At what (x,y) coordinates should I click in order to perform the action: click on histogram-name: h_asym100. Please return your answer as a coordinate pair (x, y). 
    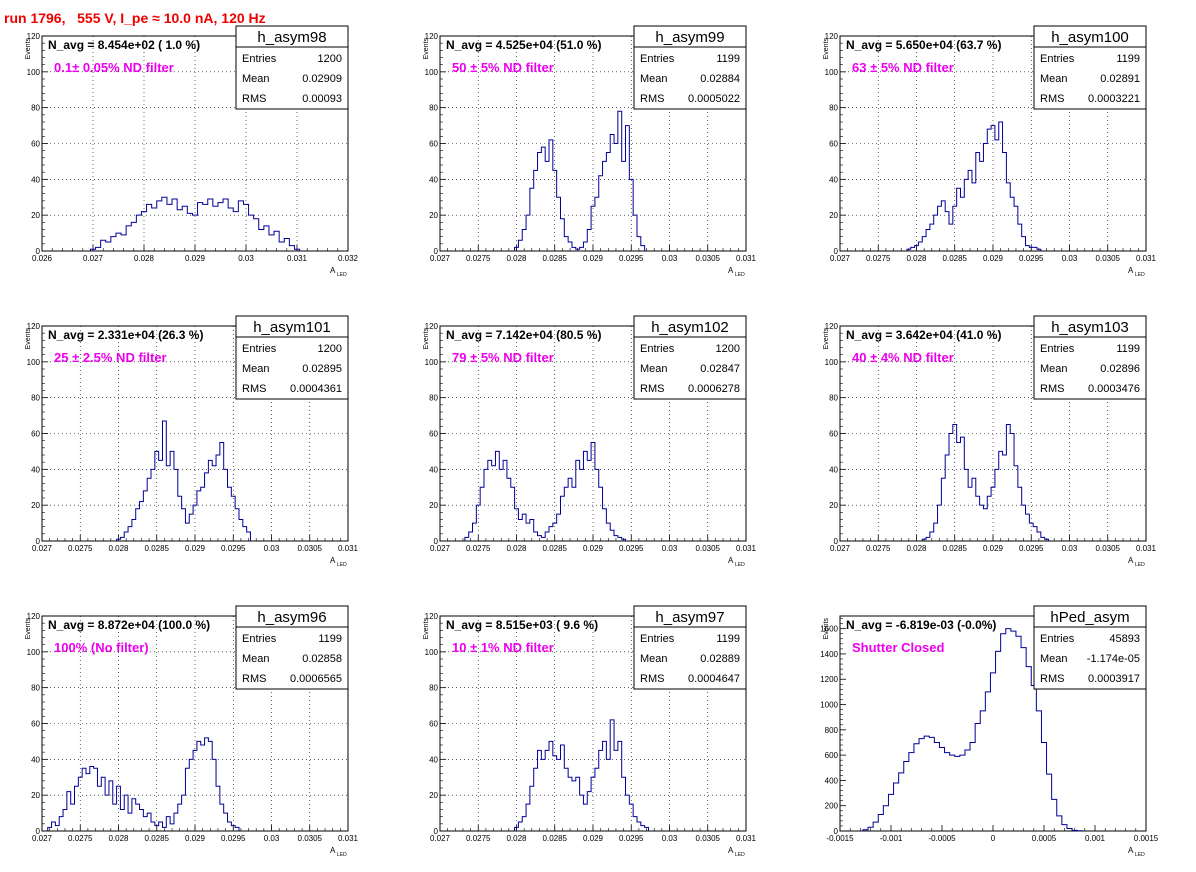
    Looking at the image, I should click on (1090, 37).